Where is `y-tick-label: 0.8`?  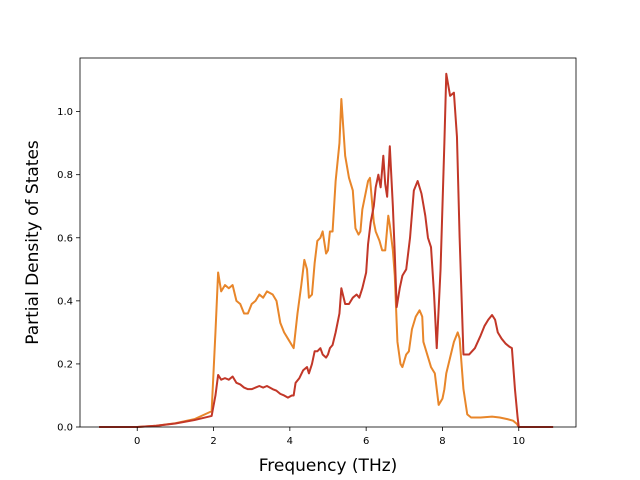
y-tick-label: 0.8 is located at coordinates (65, 175).